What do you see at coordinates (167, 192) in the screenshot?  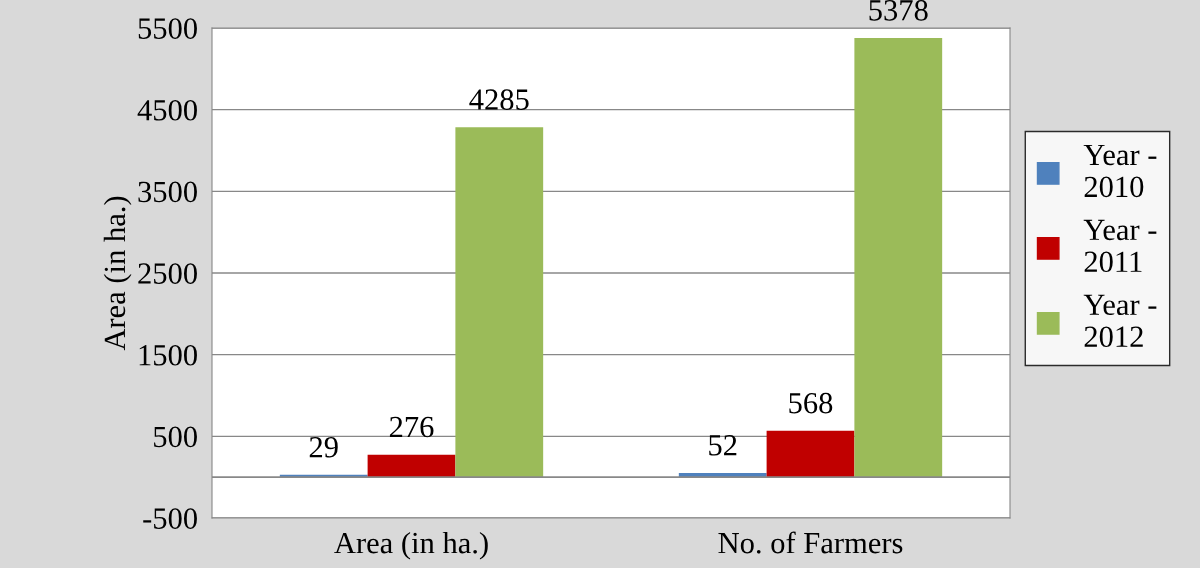 I see `y-tick-label: 3500` at bounding box center [167, 192].